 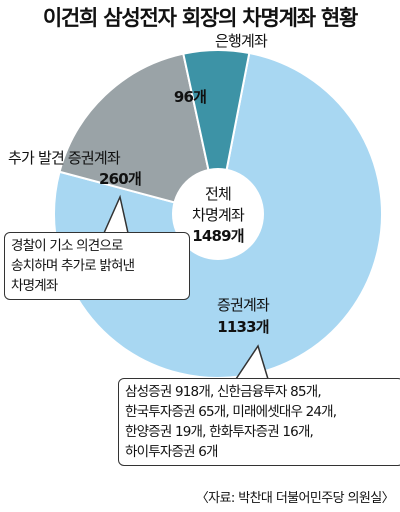 What do you see at coordinates (218, 194) in the screenshot?
I see `center-label-line1: 전체` at bounding box center [218, 194].